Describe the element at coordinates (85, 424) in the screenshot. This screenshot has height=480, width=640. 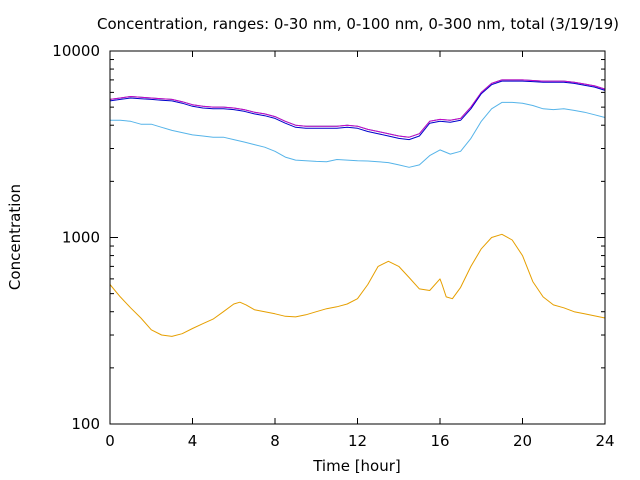
I see `y-tick-label: 100` at that location.